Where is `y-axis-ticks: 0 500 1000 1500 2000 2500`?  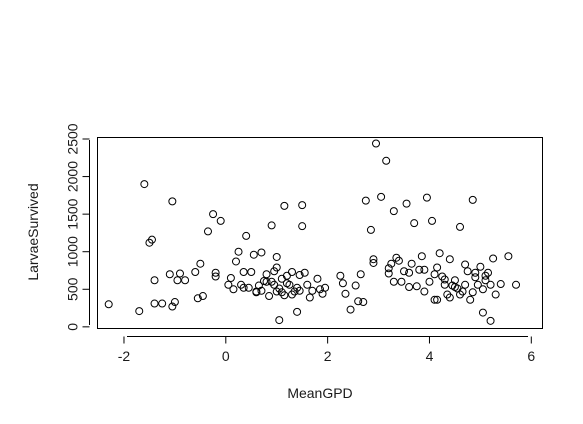
y-axis-ticks: 0 500 1000 1500 2000 2500 is located at coordinates (77, 227).